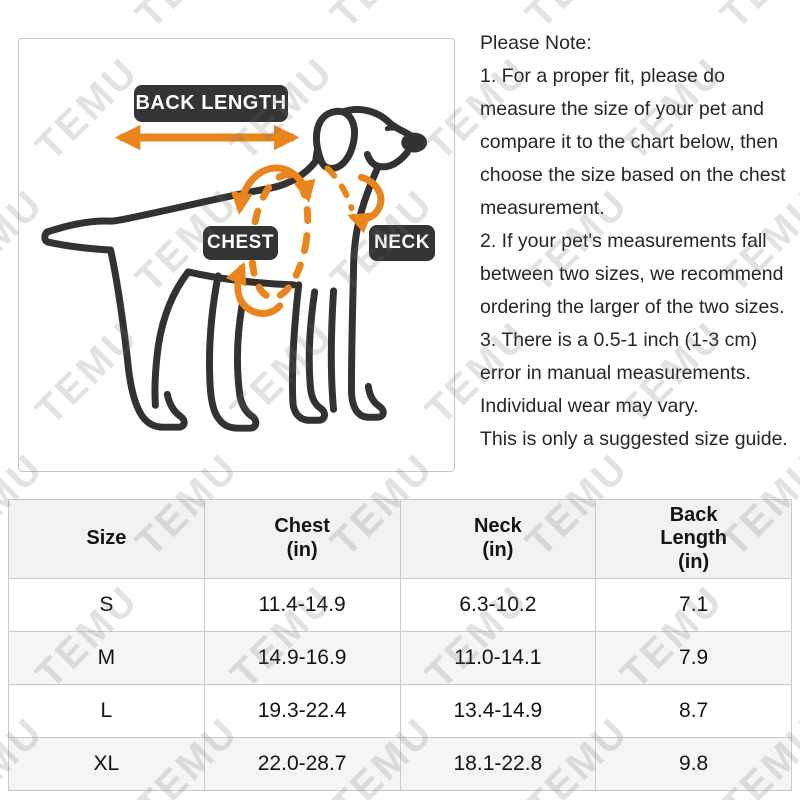 This screenshot has width=800, height=800. I want to click on cell-back-length: 9.8, so click(693, 764).